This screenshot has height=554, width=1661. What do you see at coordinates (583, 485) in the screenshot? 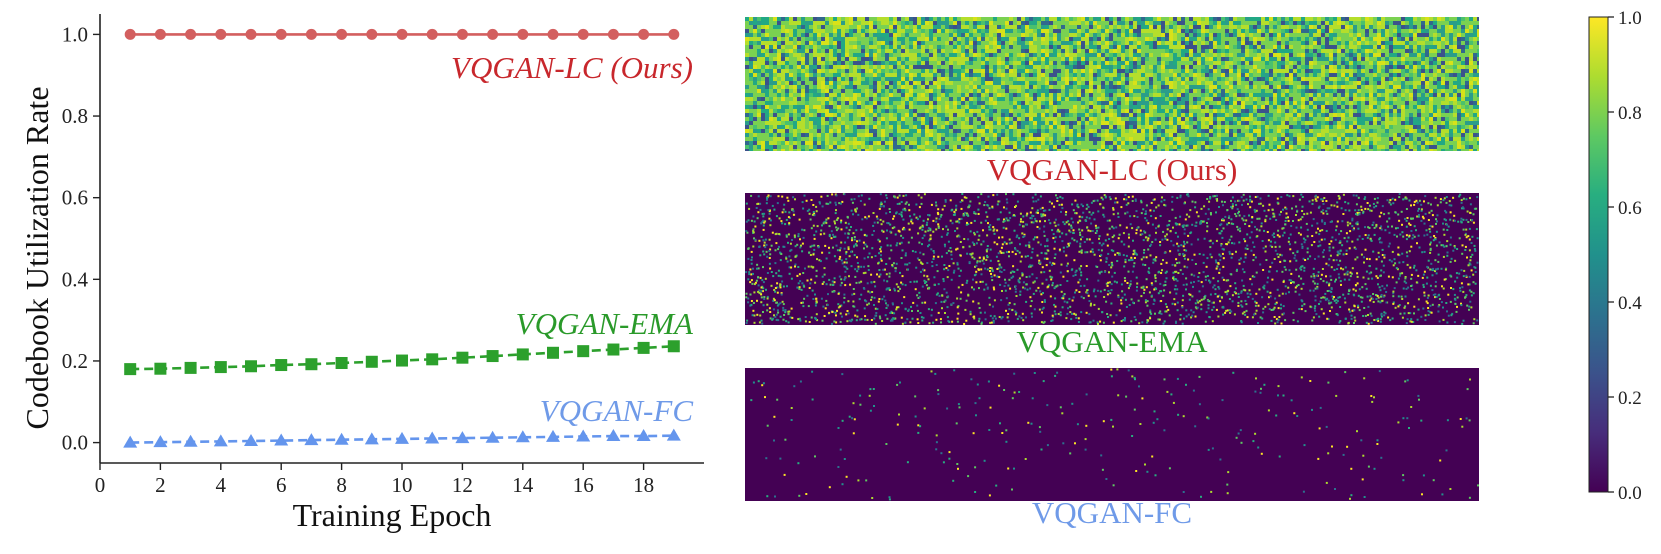
I see `x-tick-label: 16` at bounding box center [583, 485].